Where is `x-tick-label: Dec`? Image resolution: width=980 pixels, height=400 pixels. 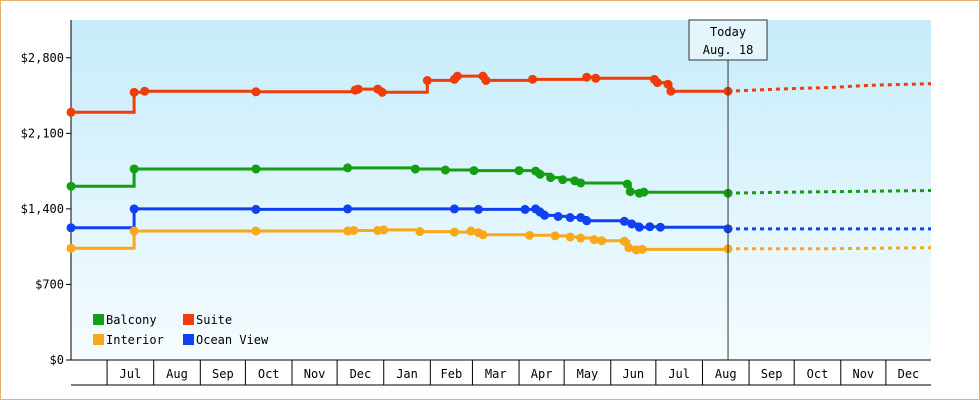
x-tick-label: Dec is located at coordinates (361, 374).